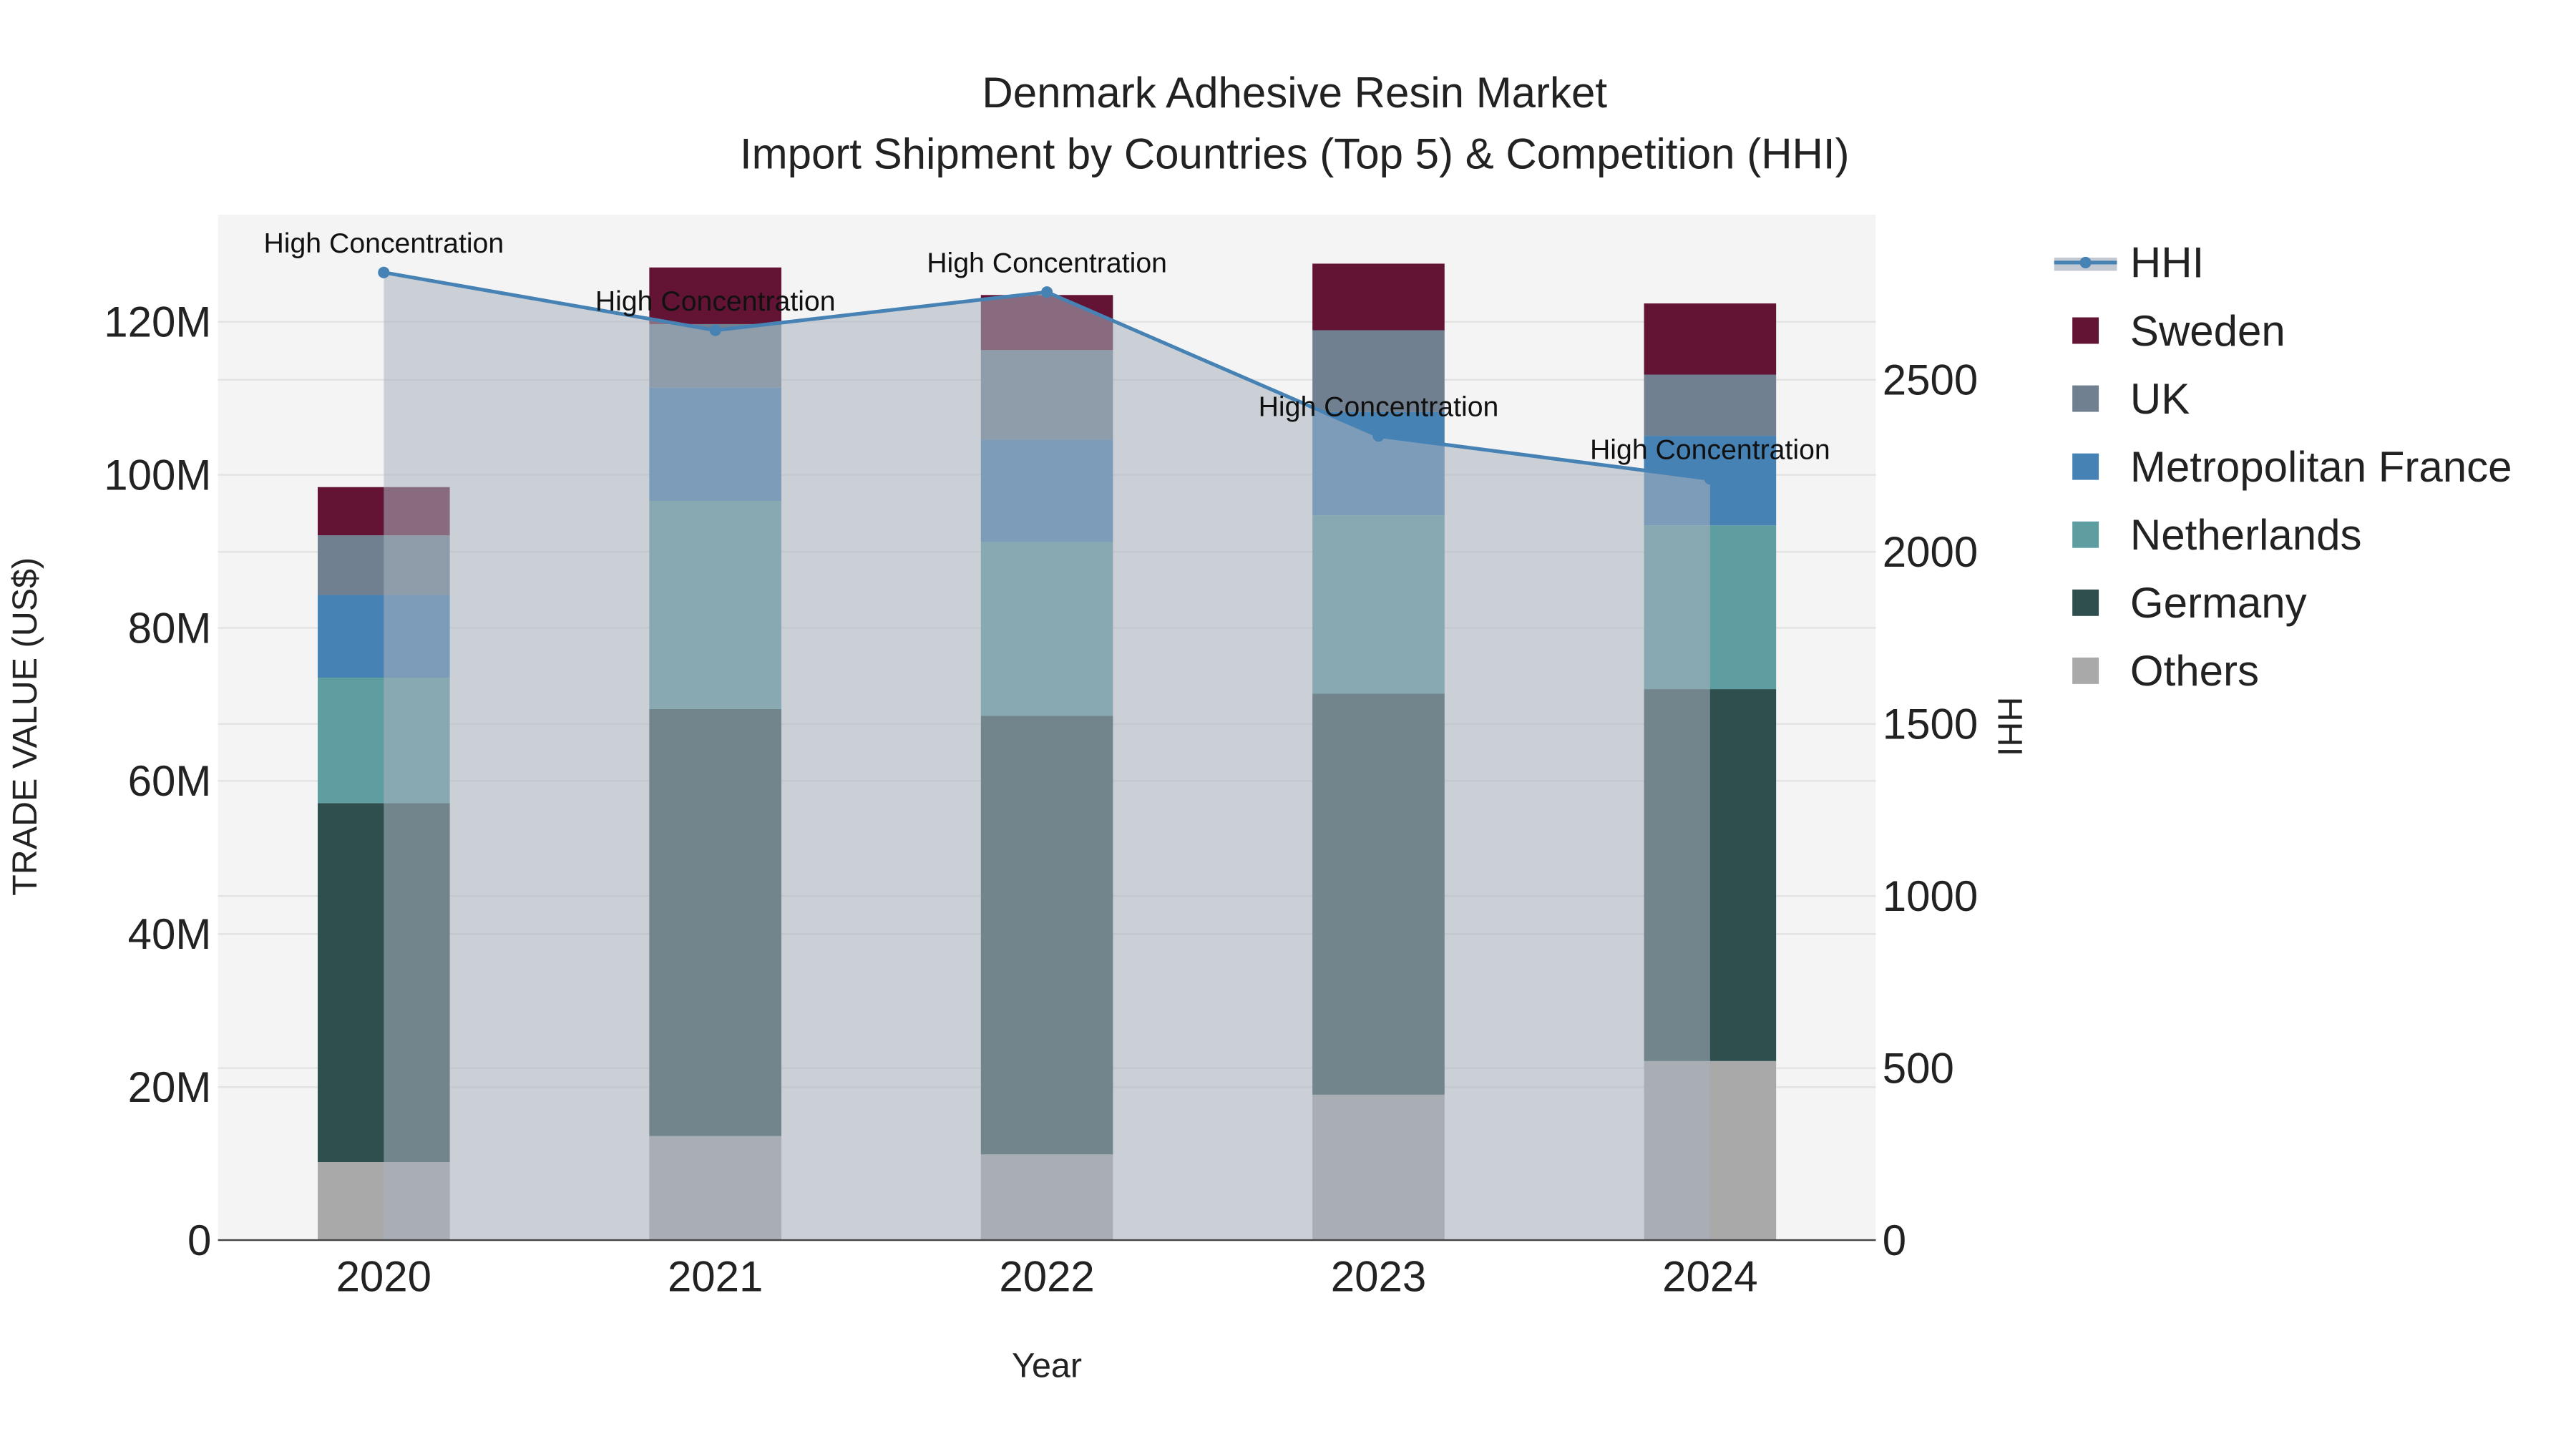 Image resolution: width=2576 pixels, height=1449 pixels. What do you see at coordinates (2085, 262) in the screenshot?
I see `legend-swatch-hhi-marker` at bounding box center [2085, 262].